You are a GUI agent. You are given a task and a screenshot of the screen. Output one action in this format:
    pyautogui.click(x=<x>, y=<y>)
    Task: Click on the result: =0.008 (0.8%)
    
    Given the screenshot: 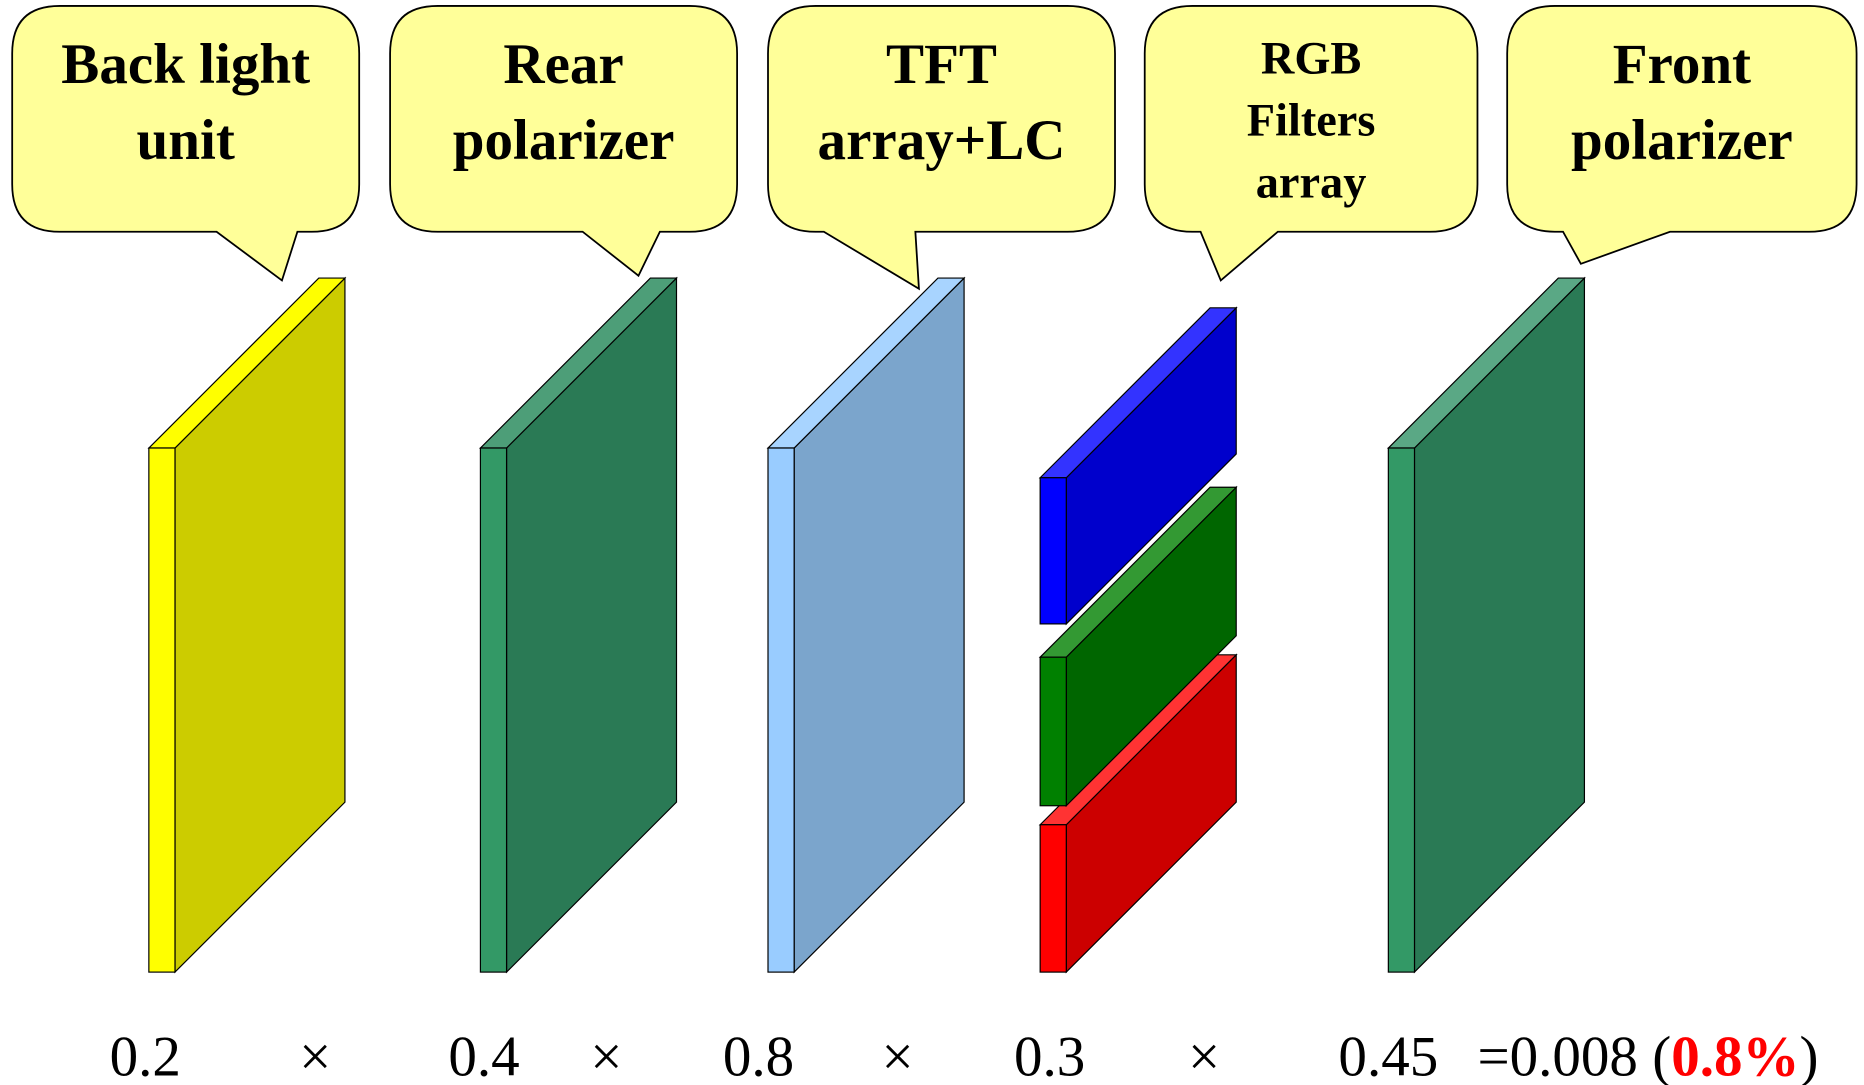 What is the action you would take?
    pyautogui.click(x=1647, y=1055)
    